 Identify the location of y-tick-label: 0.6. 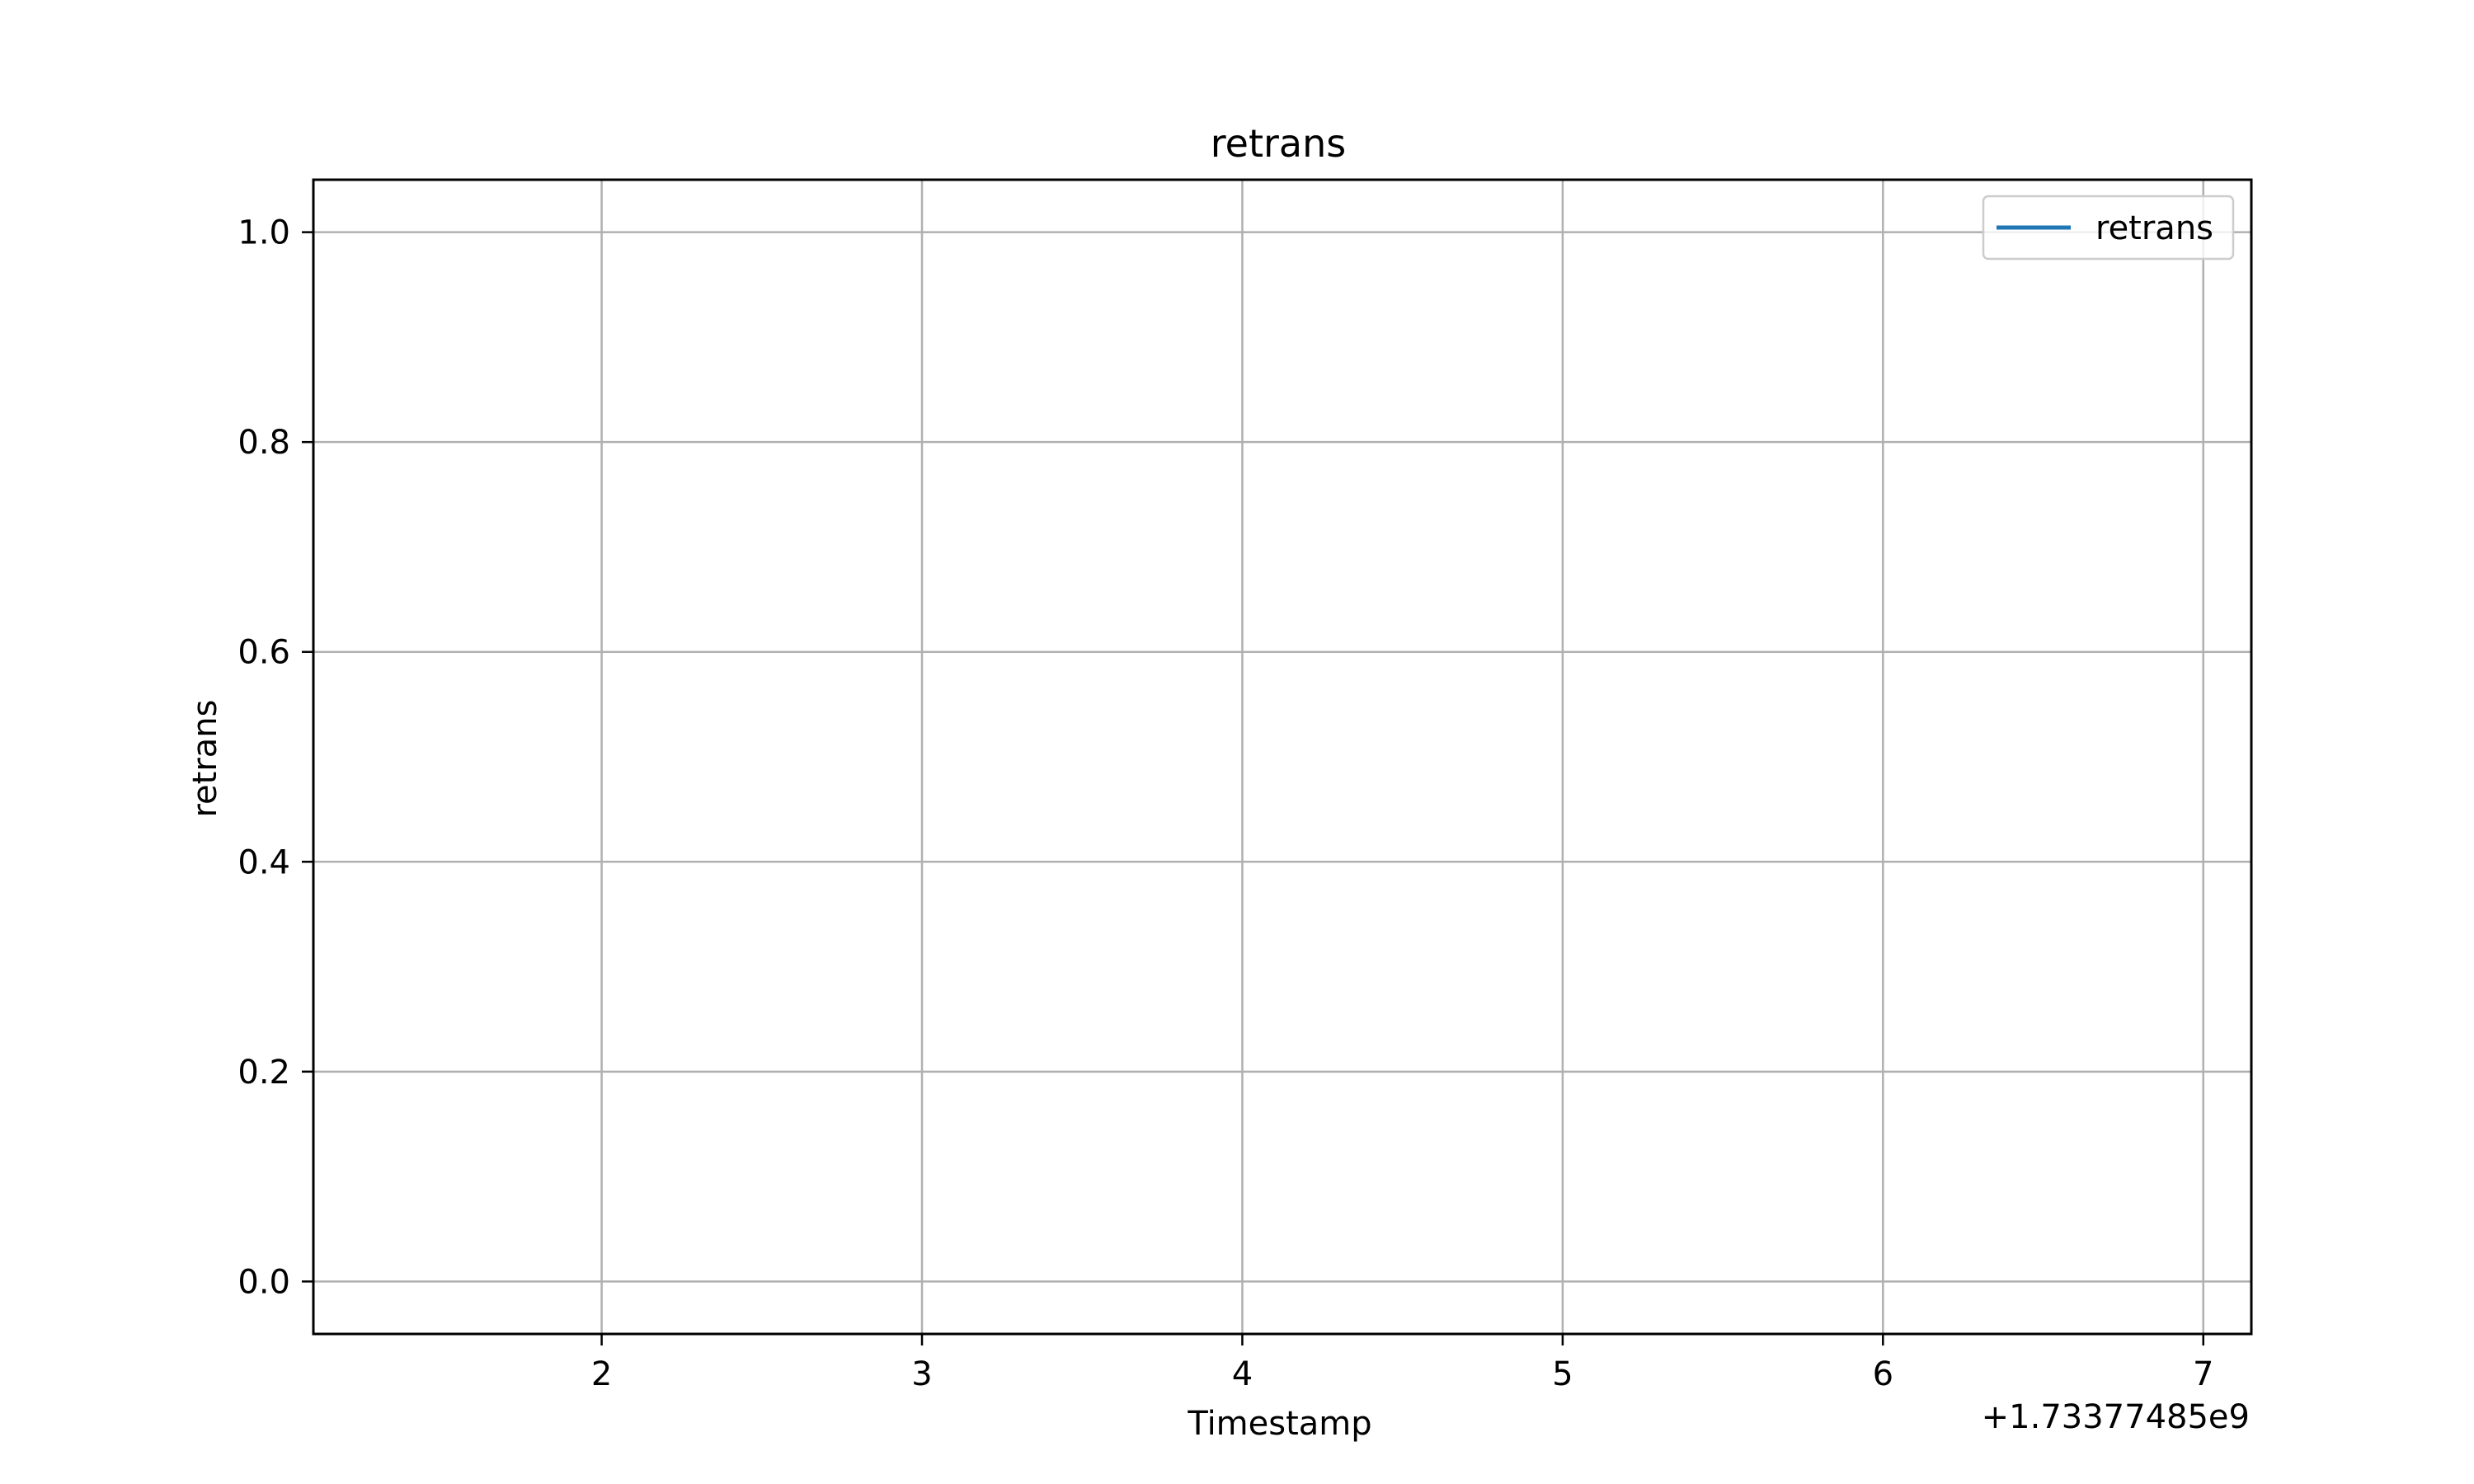
(264, 653).